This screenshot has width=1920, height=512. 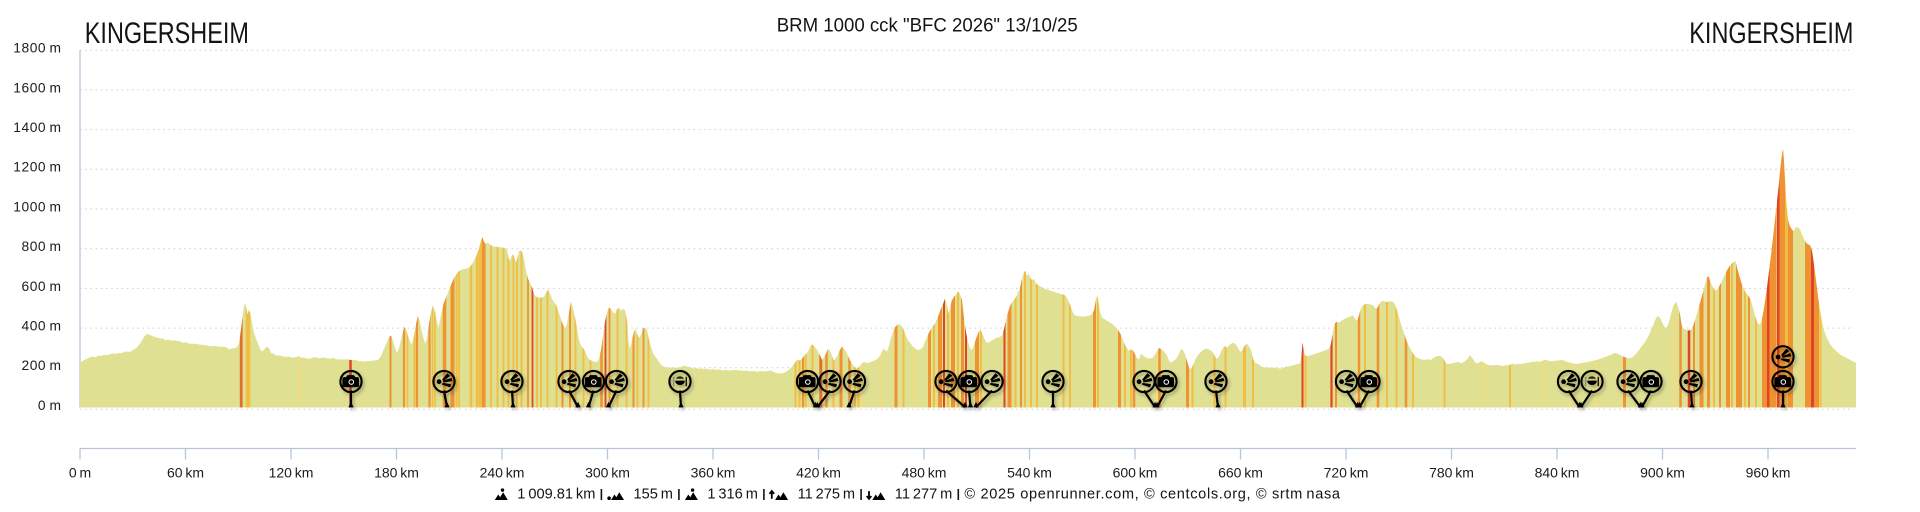 I want to click on svg-text: 11 277 m, so click(x=924, y=495).